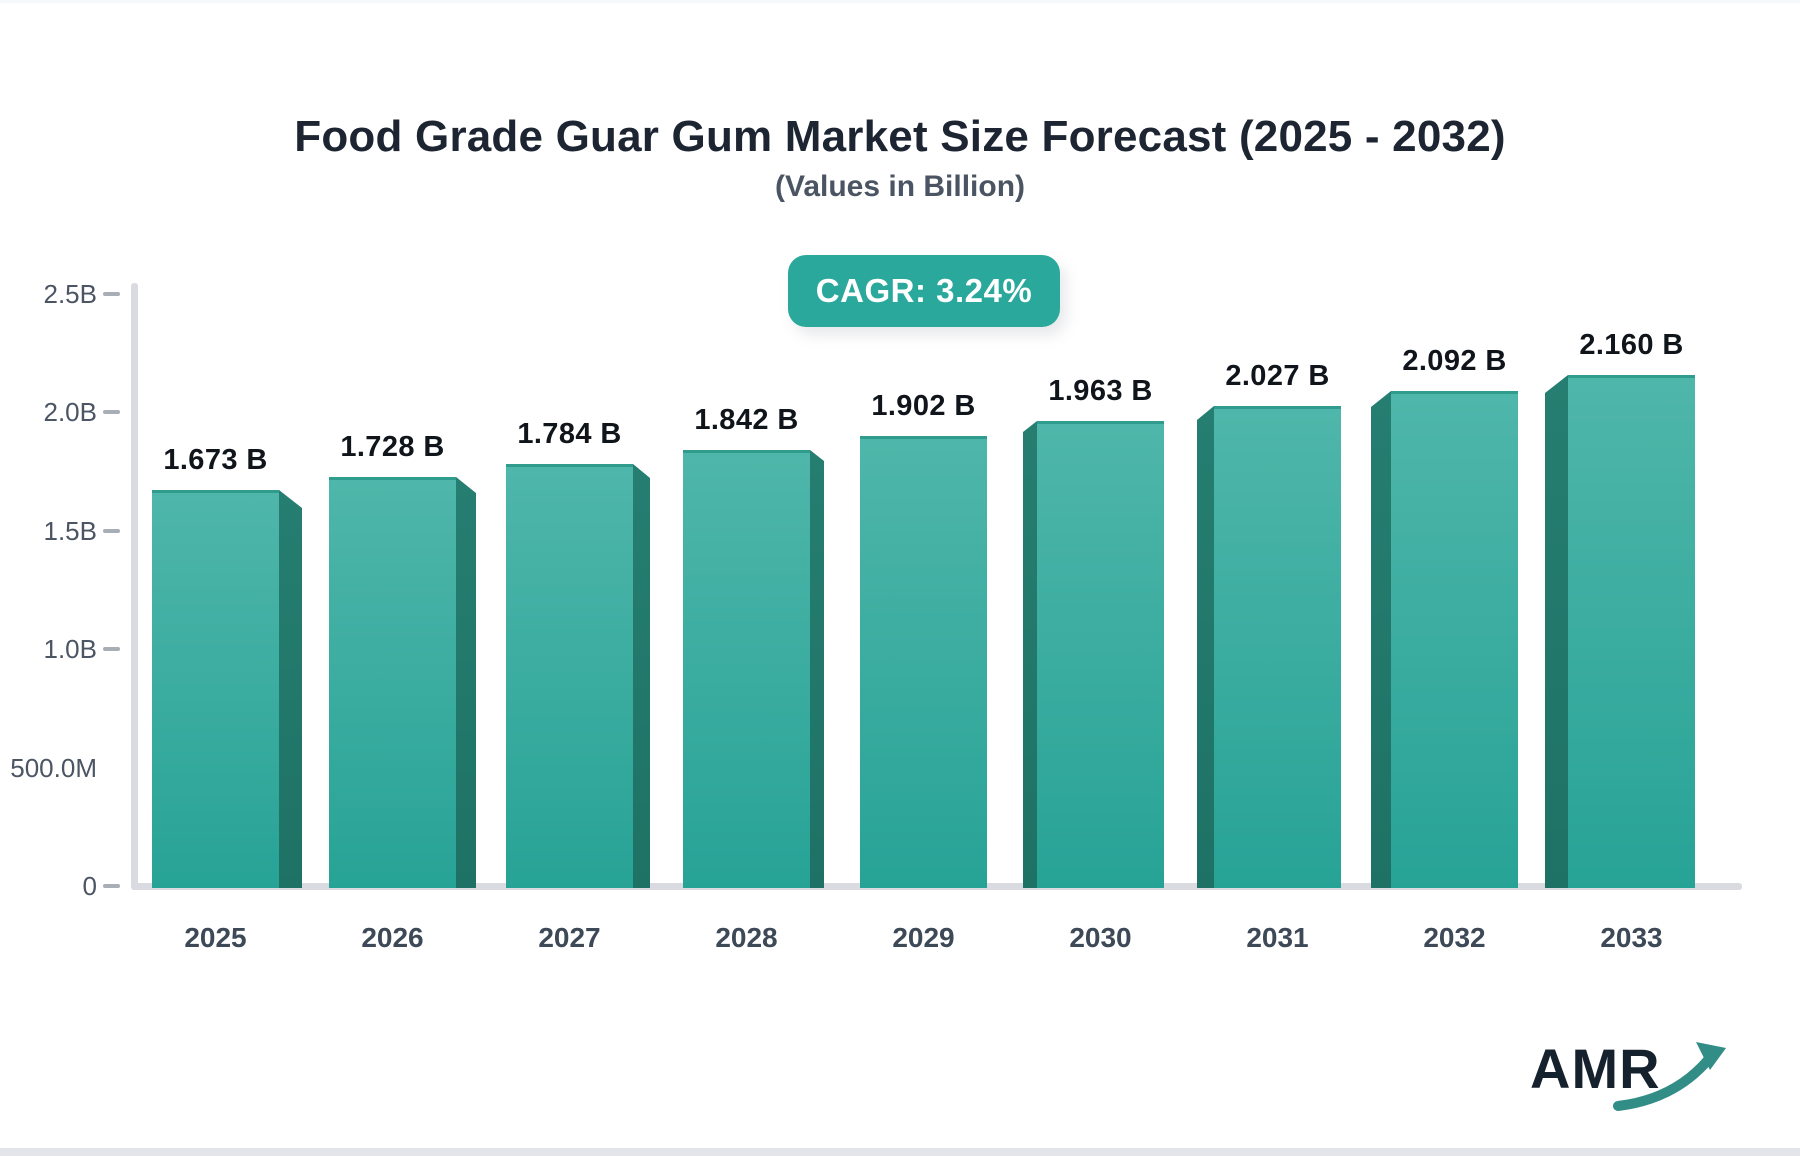 Image resolution: width=1800 pixels, height=1156 pixels. I want to click on cagr-badge-label: CAGR: 3.24%, so click(924, 290).